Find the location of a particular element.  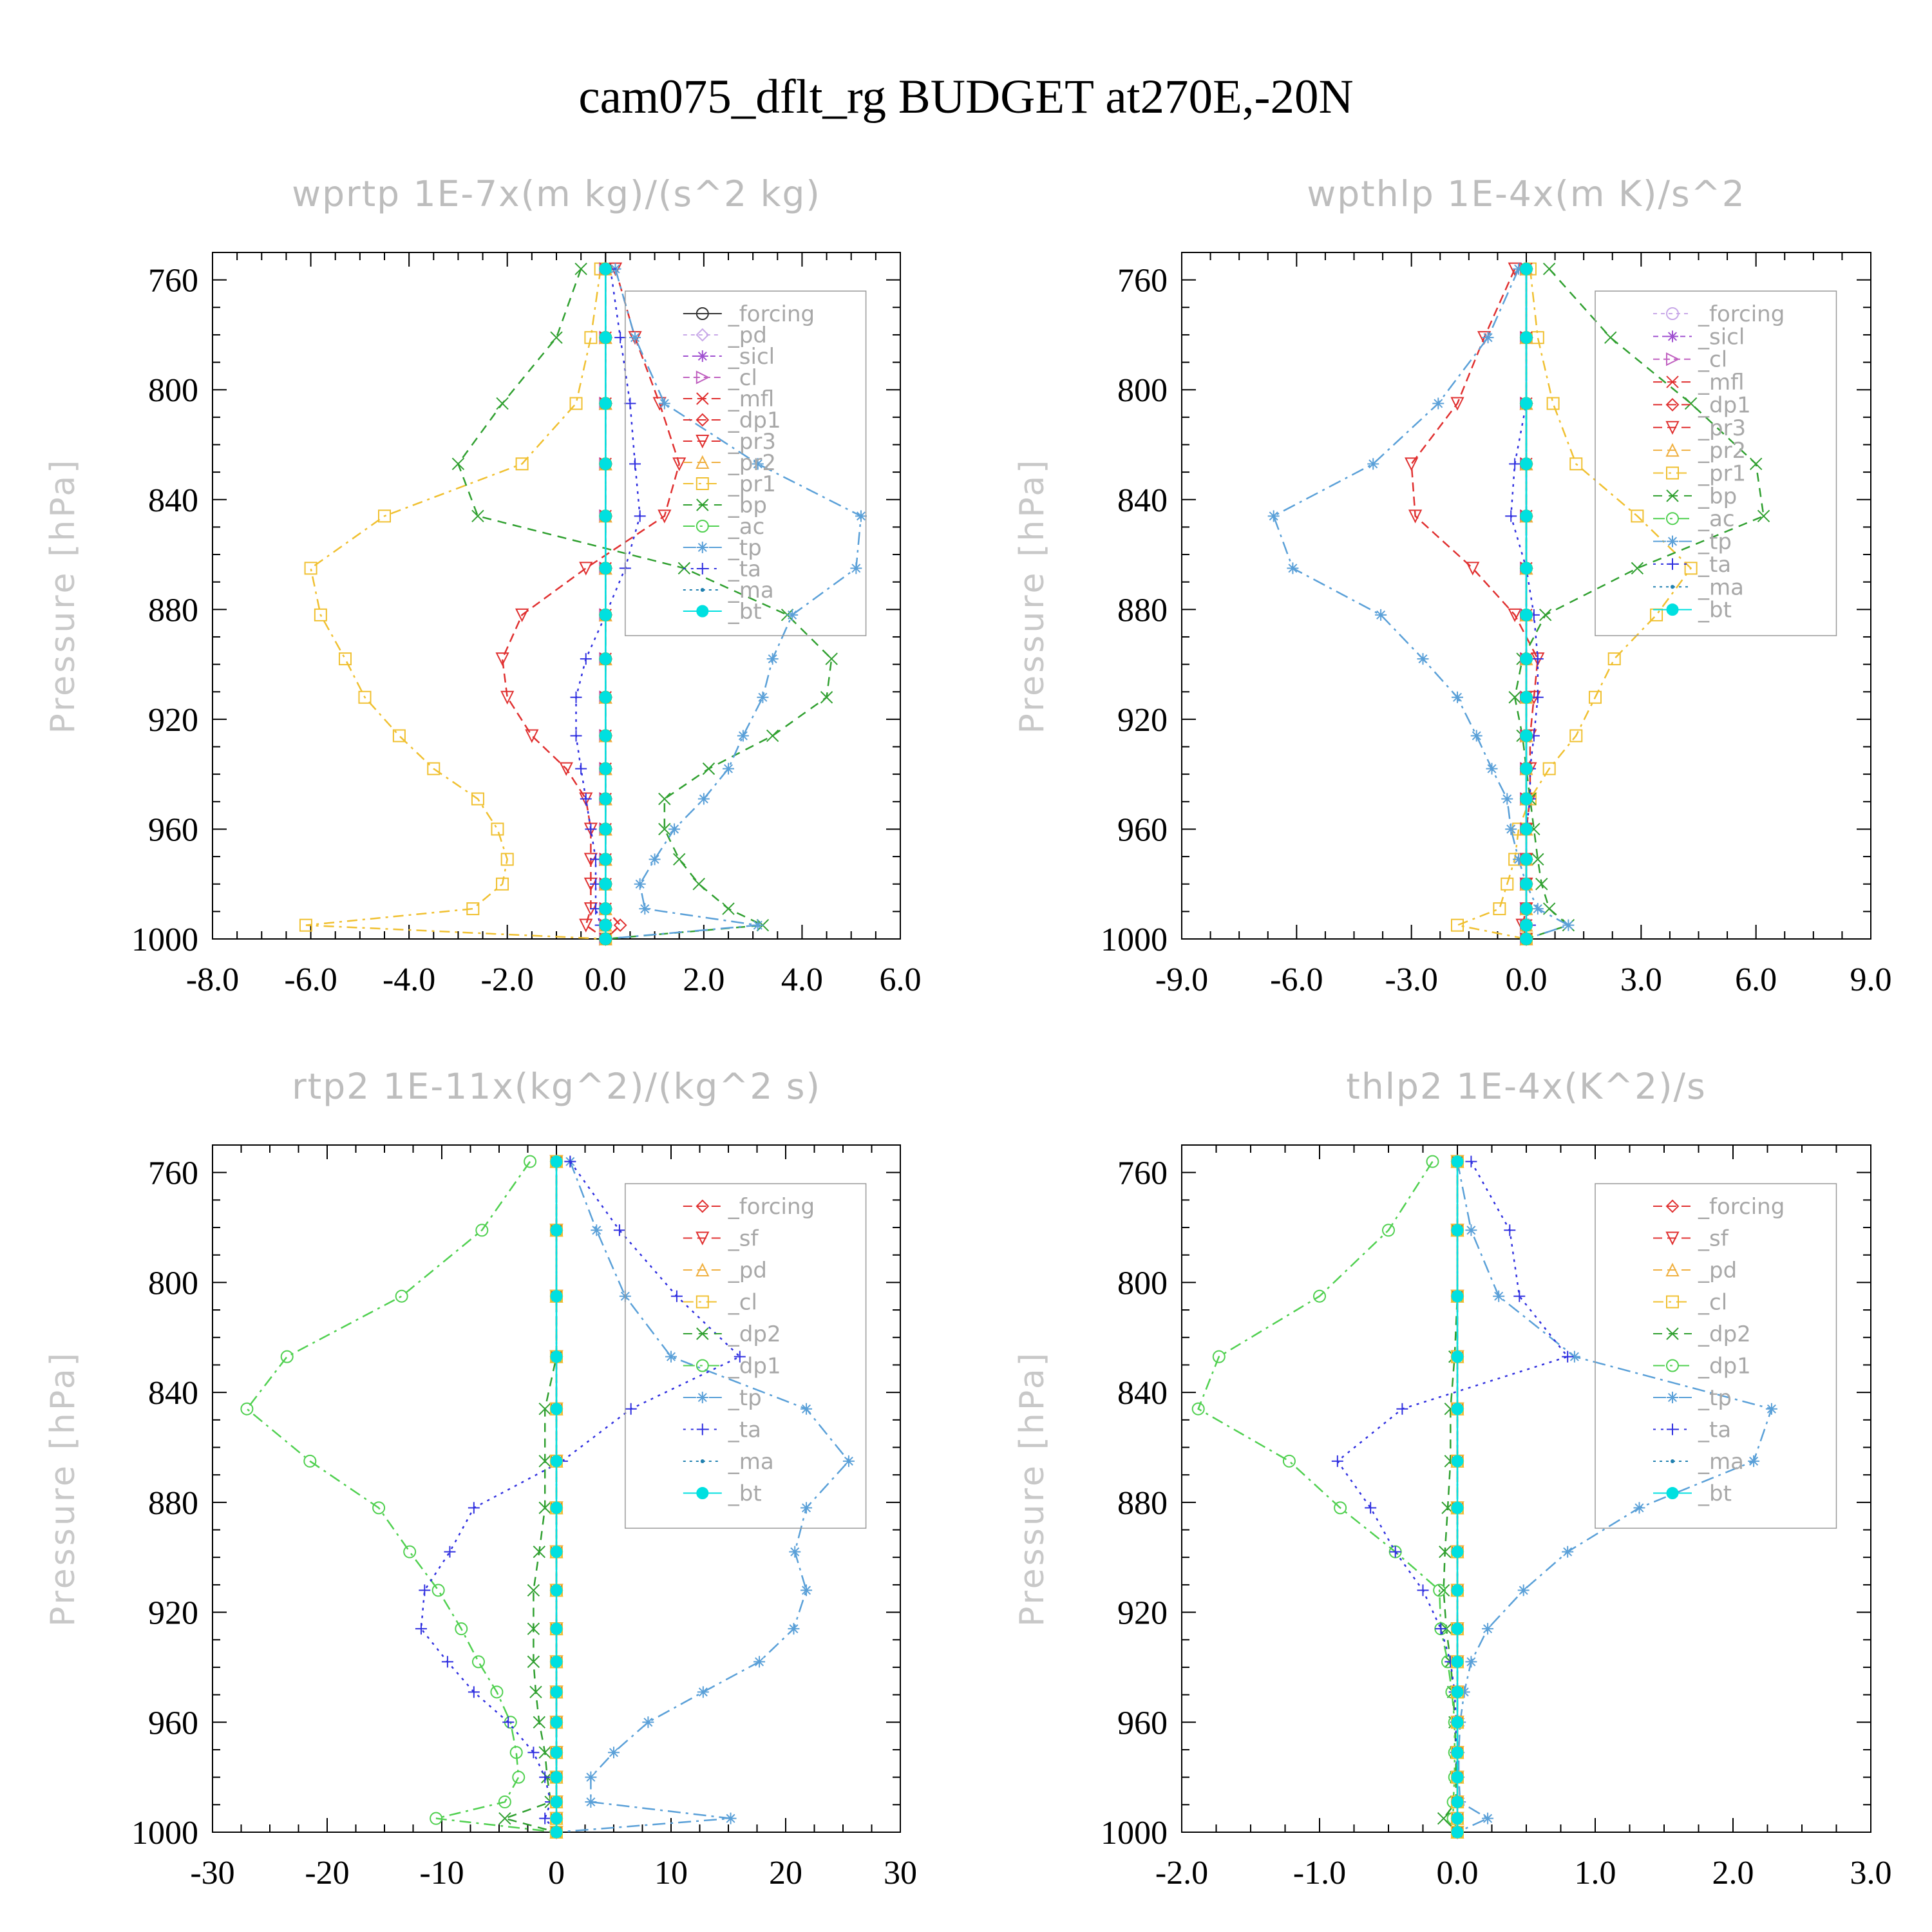

x-tick-label: 0.0 is located at coordinates (1458, 1873).